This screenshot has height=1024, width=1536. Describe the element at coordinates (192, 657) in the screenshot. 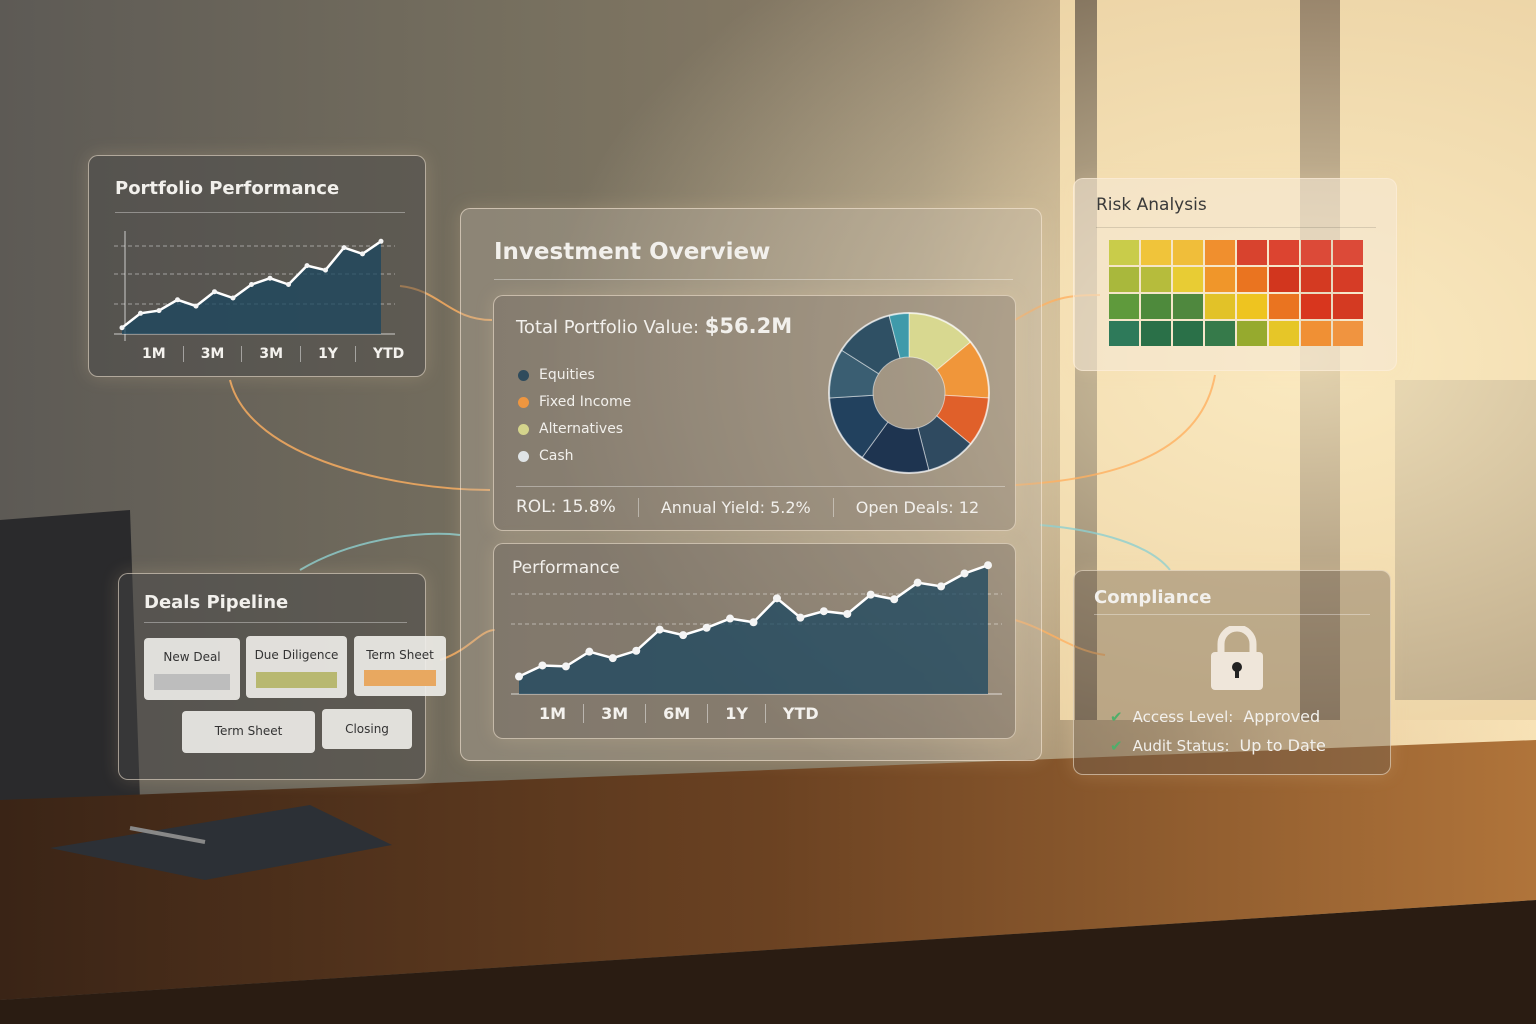

I see `stage-label: New Deal` at that location.